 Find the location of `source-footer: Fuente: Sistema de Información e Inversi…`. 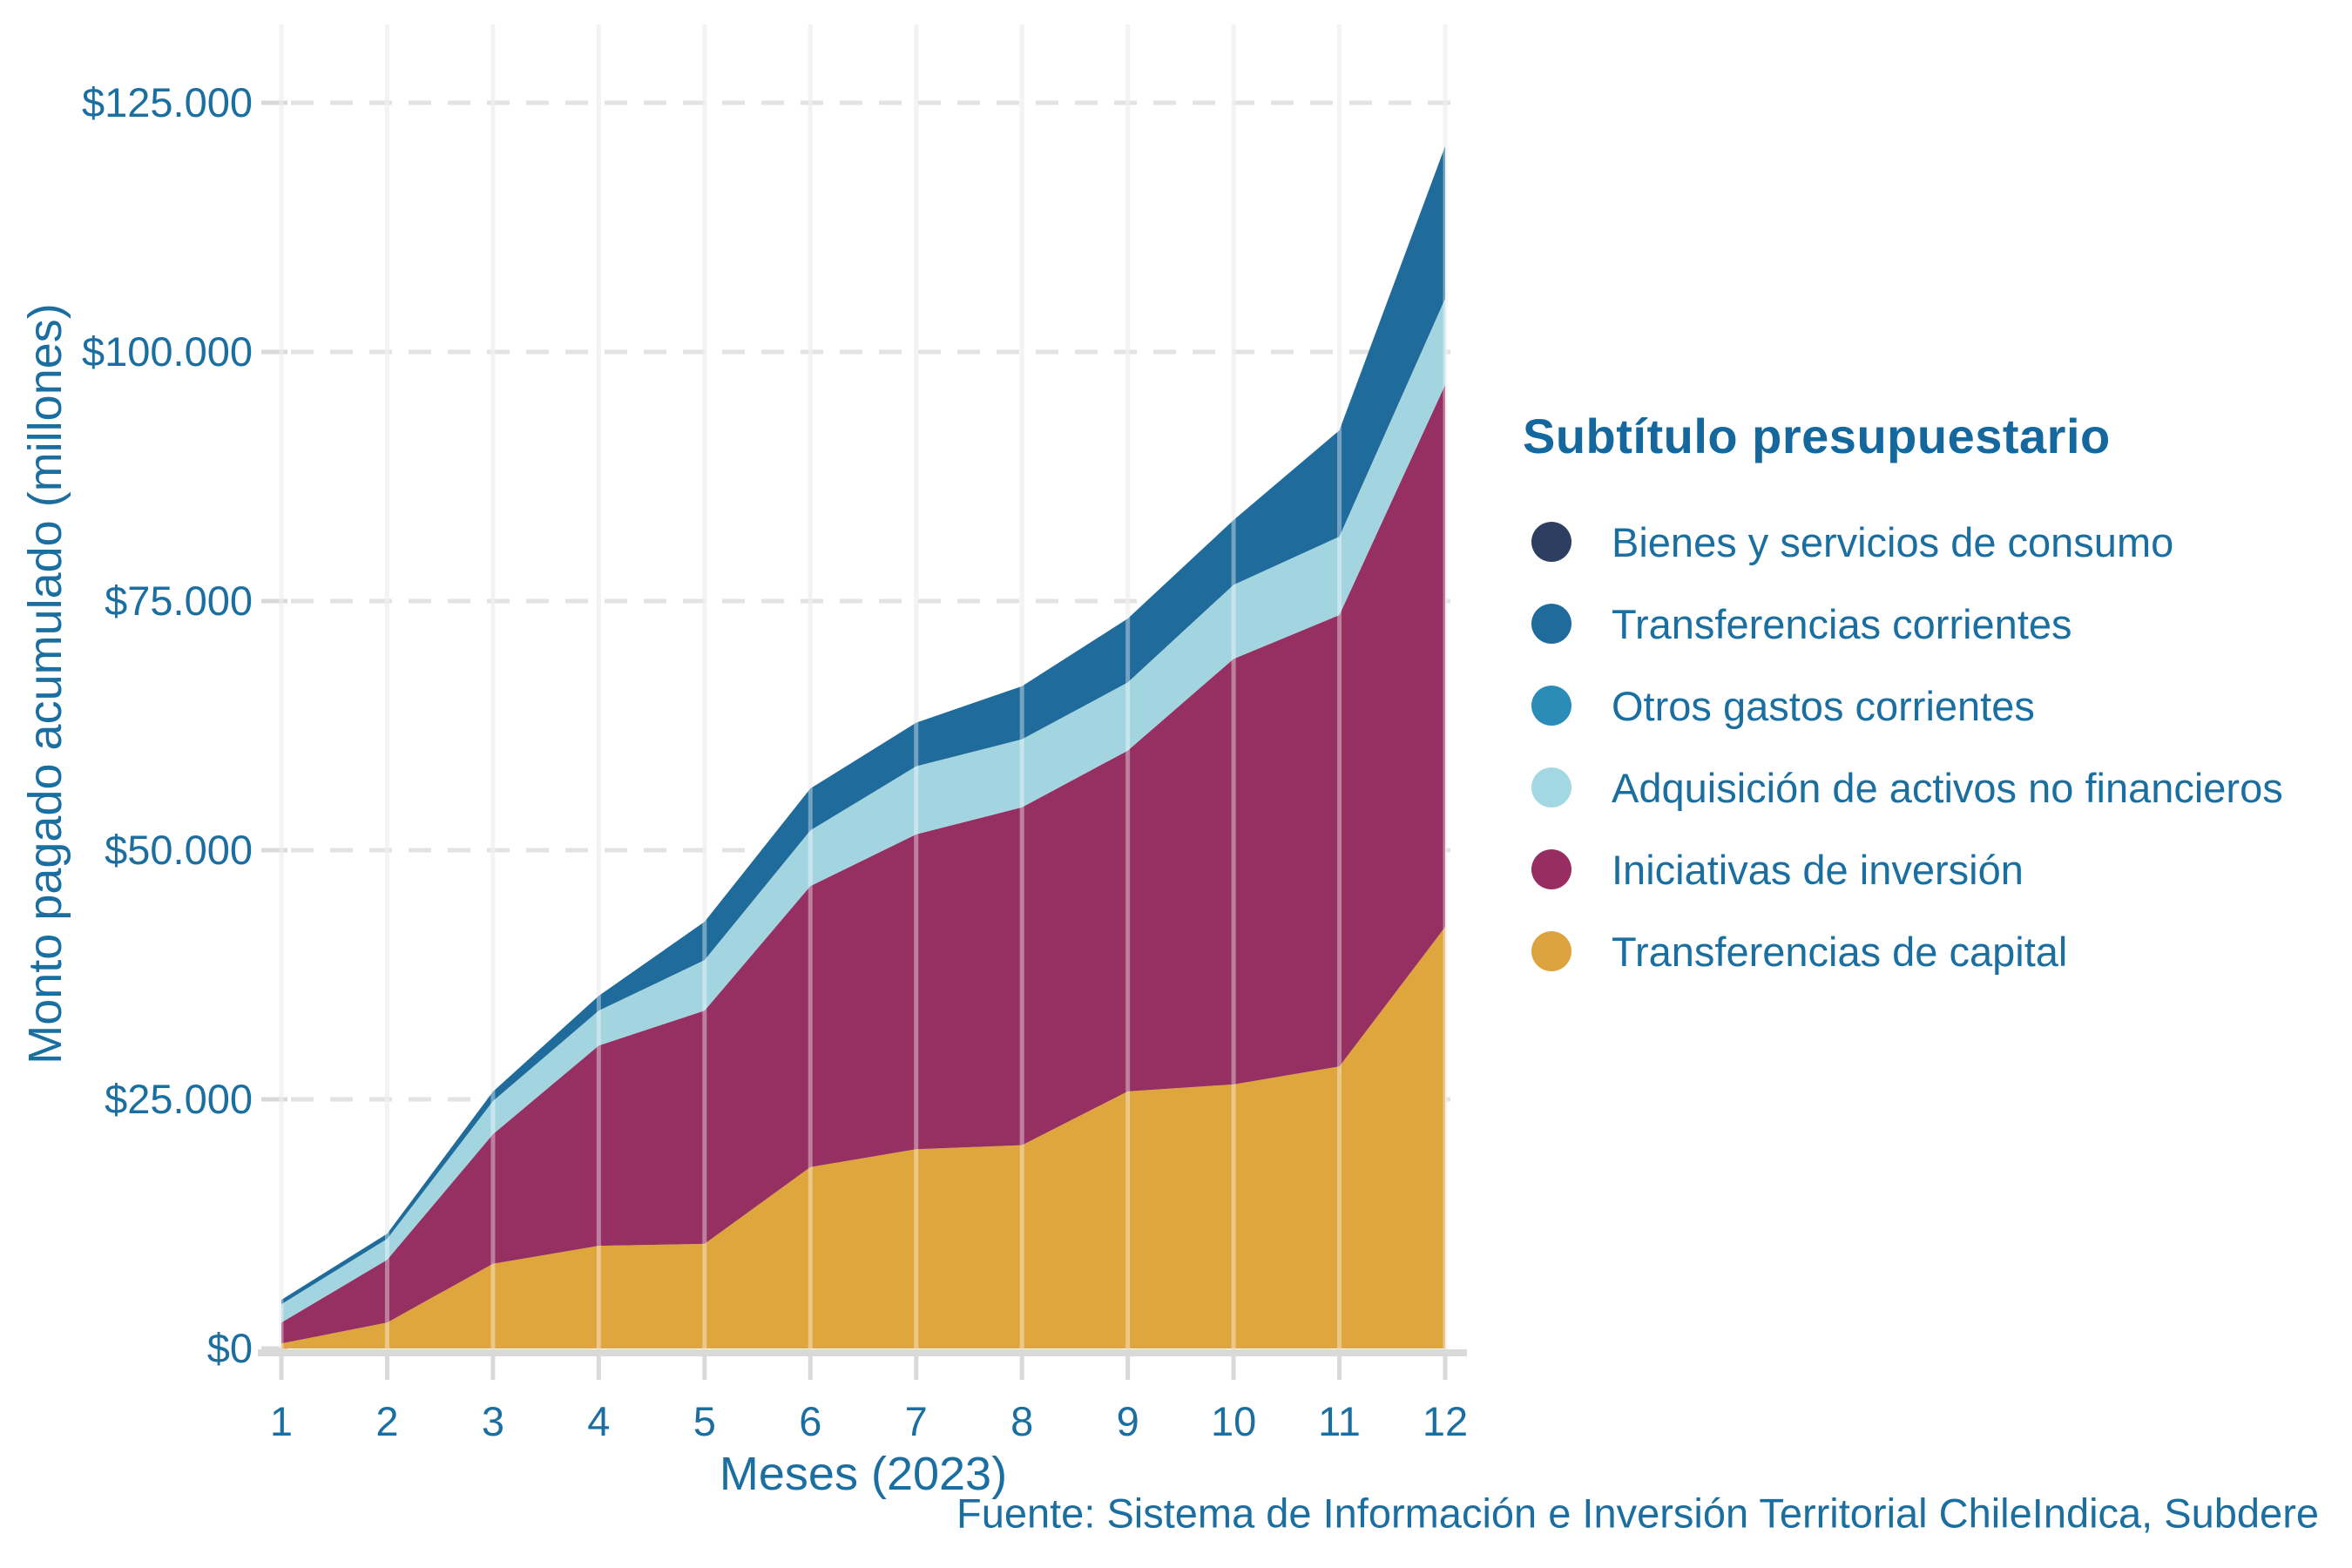

source-footer: Fuente: Sistema de Información e Inversi… is located at coordinates (1637, 1513).